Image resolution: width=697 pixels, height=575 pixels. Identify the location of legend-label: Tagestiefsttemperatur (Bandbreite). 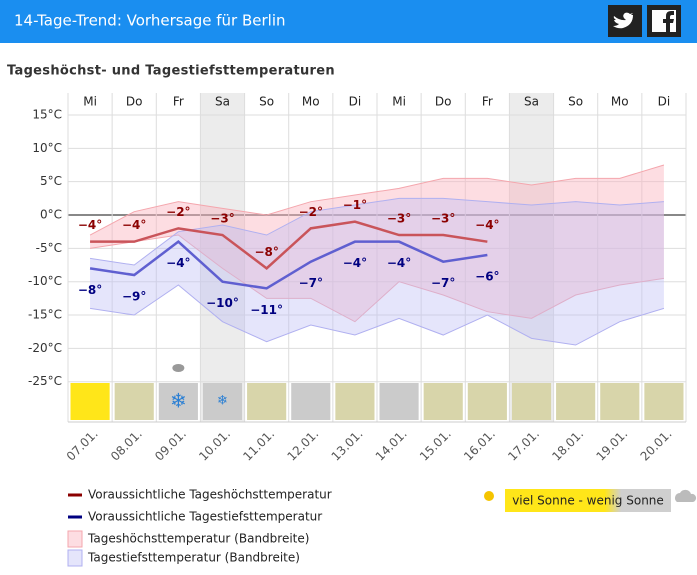
(193, 558).